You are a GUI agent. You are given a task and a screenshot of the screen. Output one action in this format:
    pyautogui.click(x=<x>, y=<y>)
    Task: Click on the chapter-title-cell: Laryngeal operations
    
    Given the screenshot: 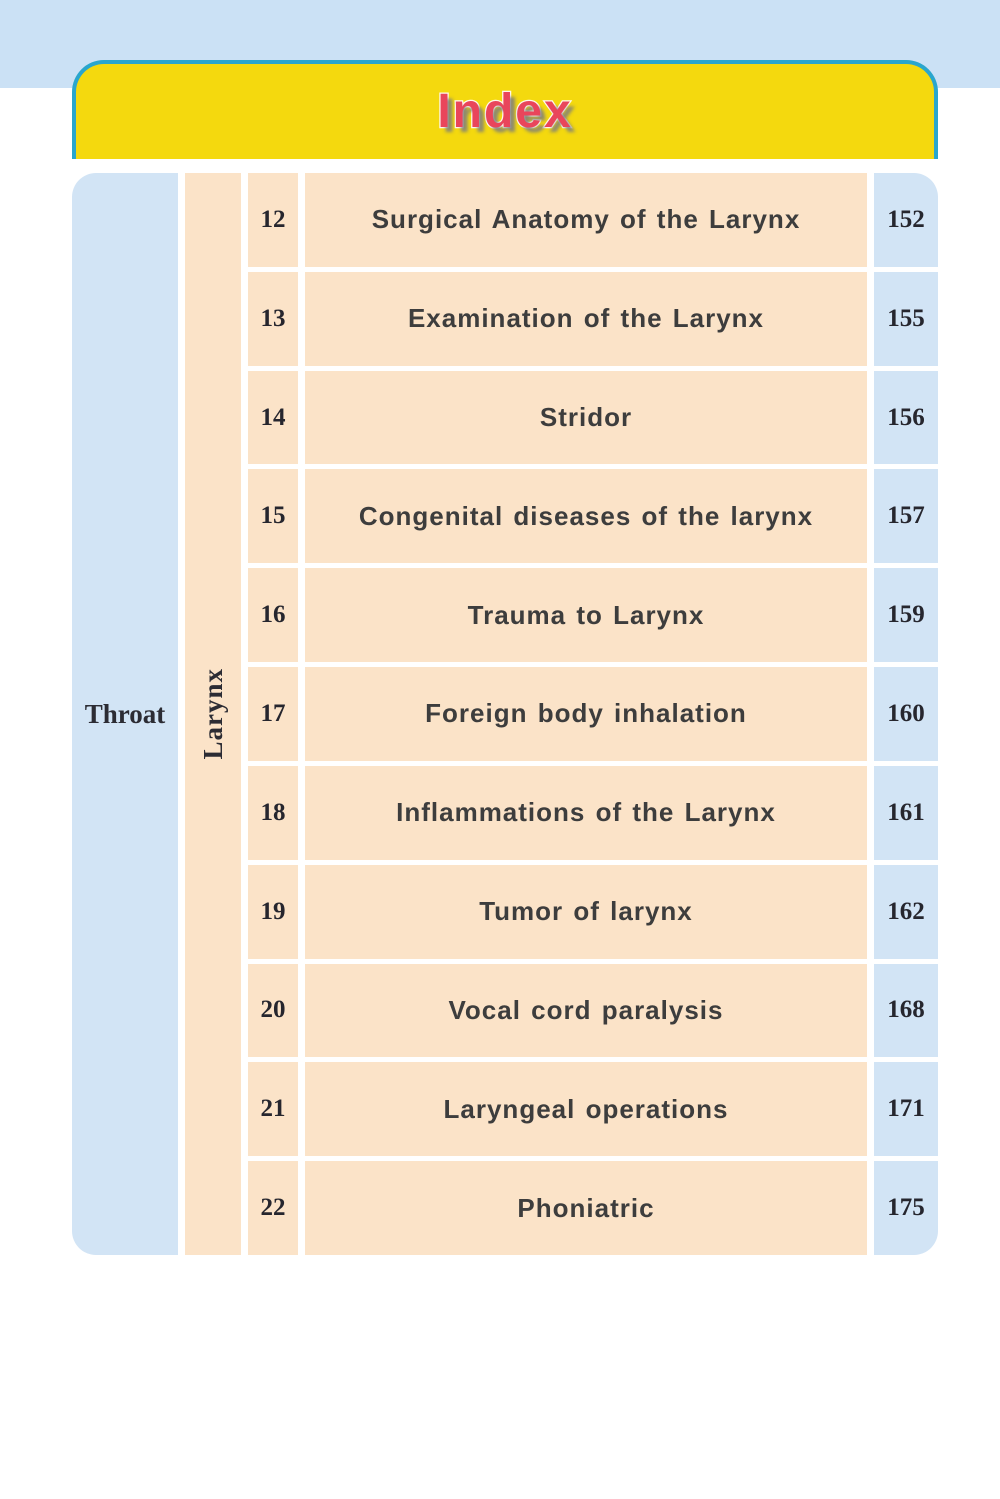 What is the action you would take?
    pyautogui.click(x=586, y=1109)
    